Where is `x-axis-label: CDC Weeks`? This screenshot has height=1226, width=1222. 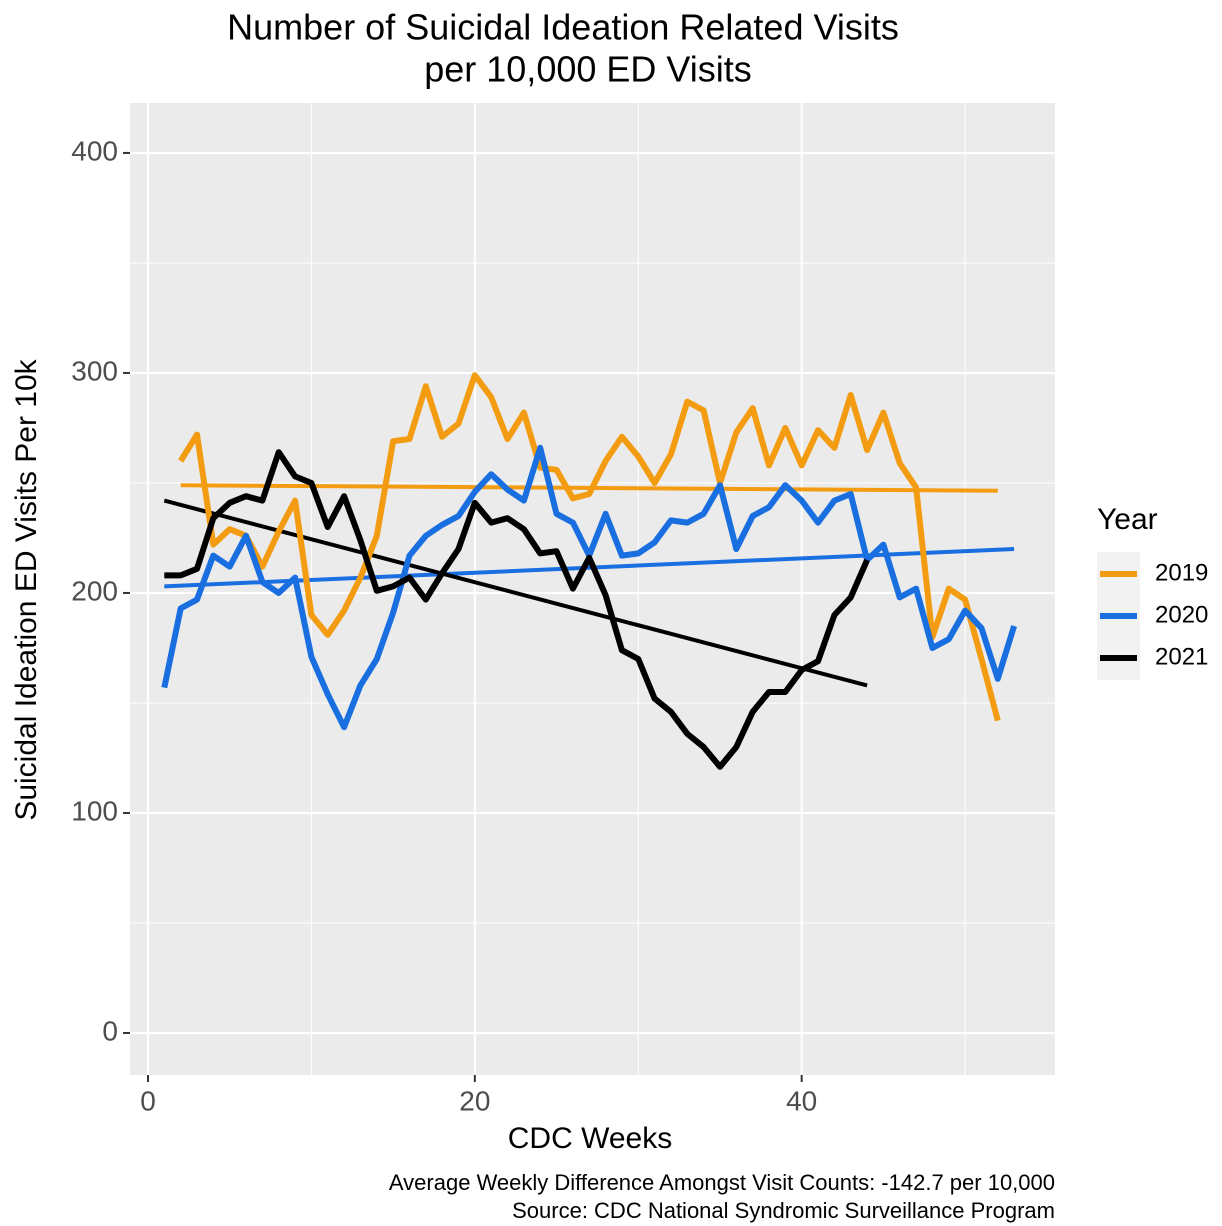 x-axis-label: CDC Weeks is located at coordinates (590, 1138).